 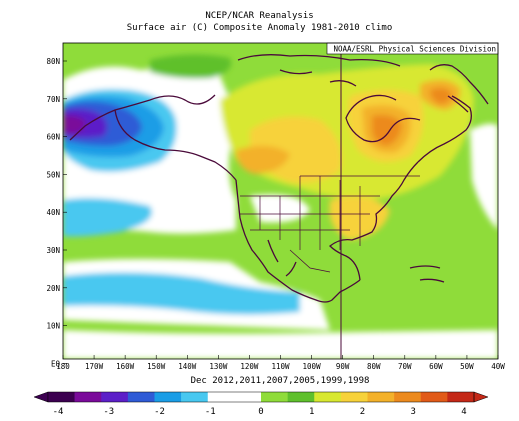 I want to click on hudson-bay-coast, so click(x=408, y=128).